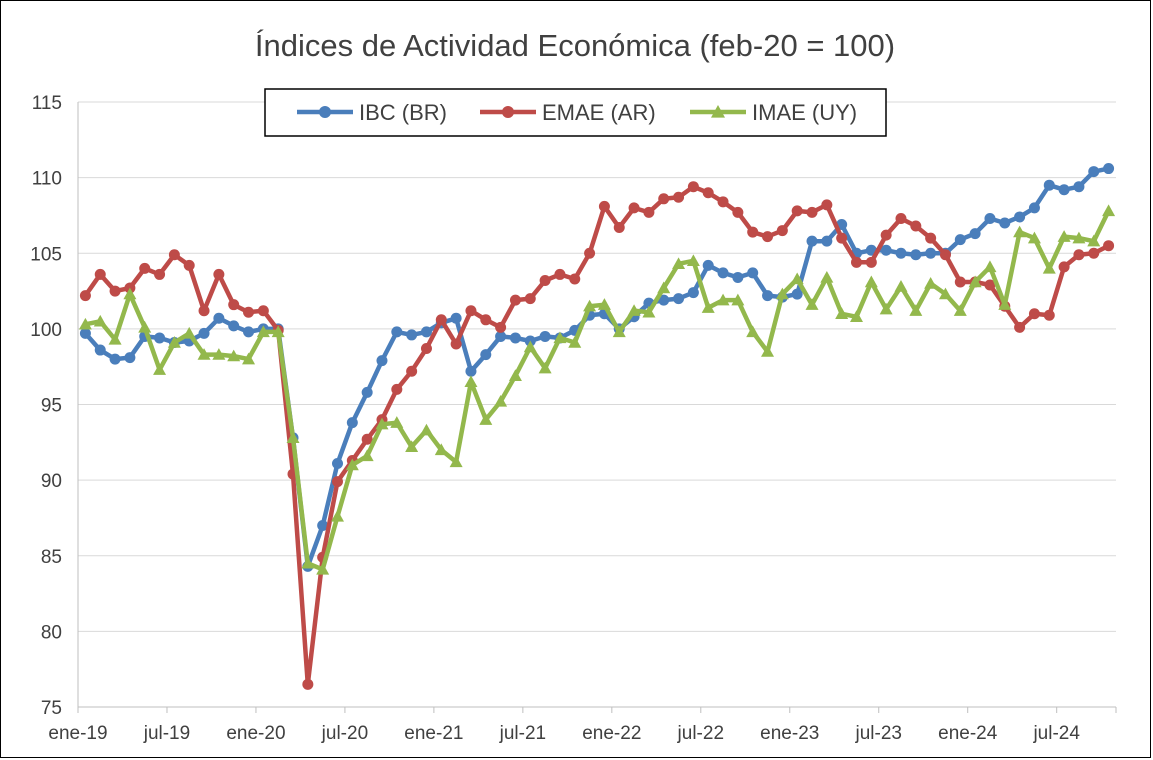 The width and height of the screenshot is (1153, 760). I want to click on y-tick-label: 115, so click(47, 103).